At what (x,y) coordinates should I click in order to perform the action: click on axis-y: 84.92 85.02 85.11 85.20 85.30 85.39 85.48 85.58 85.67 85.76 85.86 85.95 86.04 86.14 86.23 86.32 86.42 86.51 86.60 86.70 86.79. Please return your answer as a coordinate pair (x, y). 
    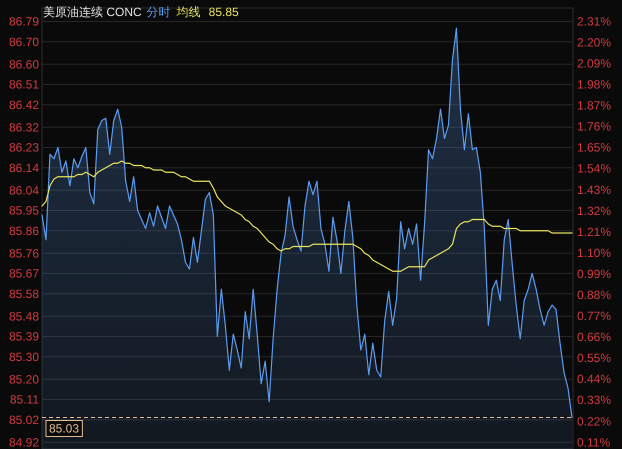
    Looking at the image, I should click on (23, 231).